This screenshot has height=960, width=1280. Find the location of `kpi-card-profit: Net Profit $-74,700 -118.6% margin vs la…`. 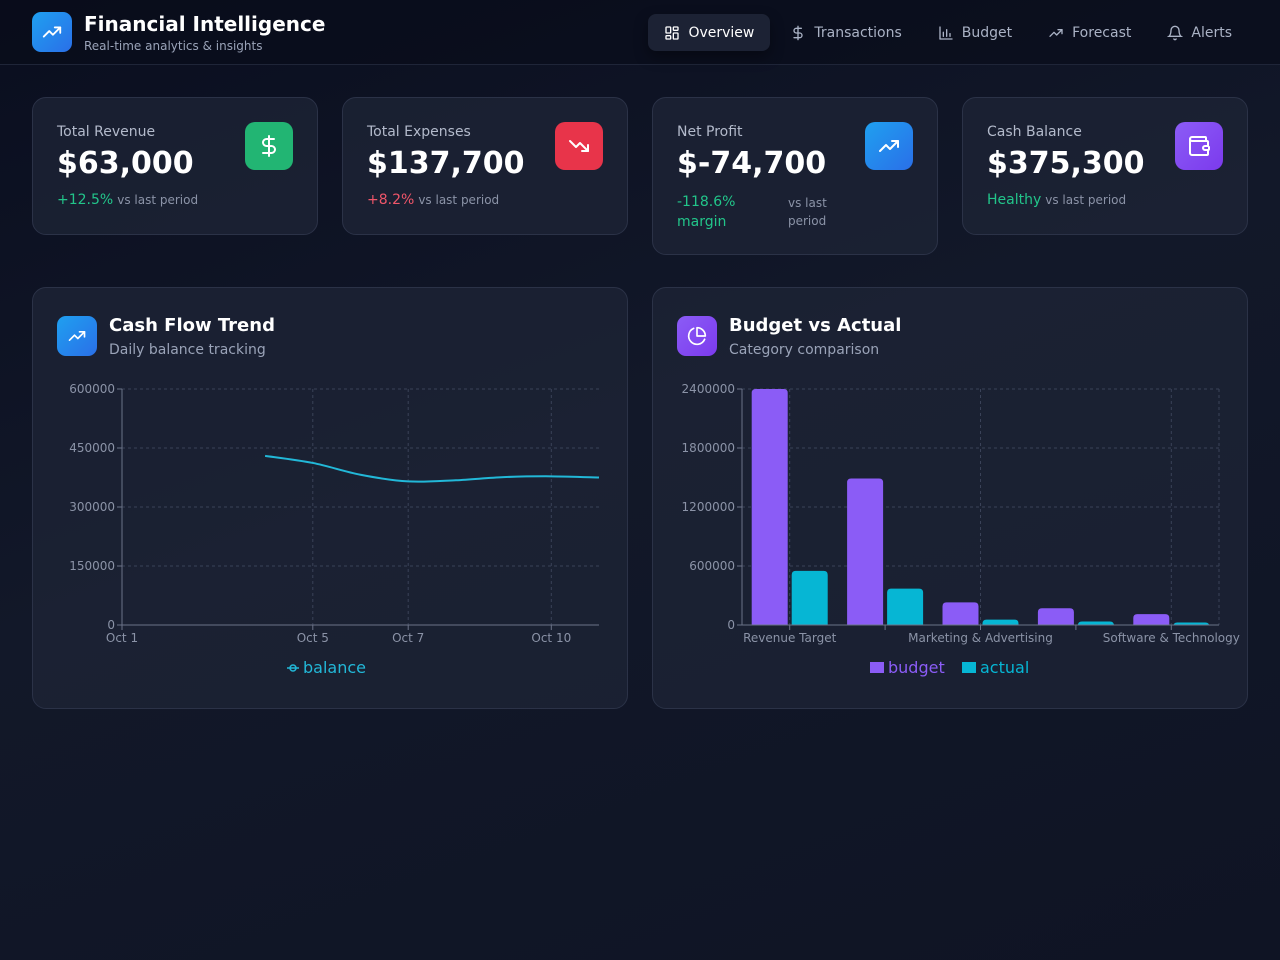

kpi-card-profit: Net Profit $-74,700 -118.6% margin vs la… is located at coordinates (795, 176).